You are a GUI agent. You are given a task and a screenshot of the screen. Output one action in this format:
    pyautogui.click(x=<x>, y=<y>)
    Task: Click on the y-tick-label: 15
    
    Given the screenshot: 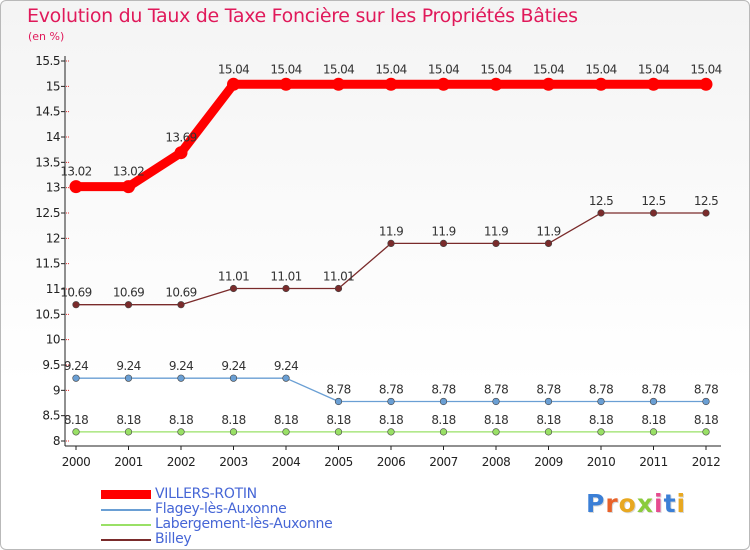 What is the action you would take?
    pyautogui.click(x=53, y=86)
    